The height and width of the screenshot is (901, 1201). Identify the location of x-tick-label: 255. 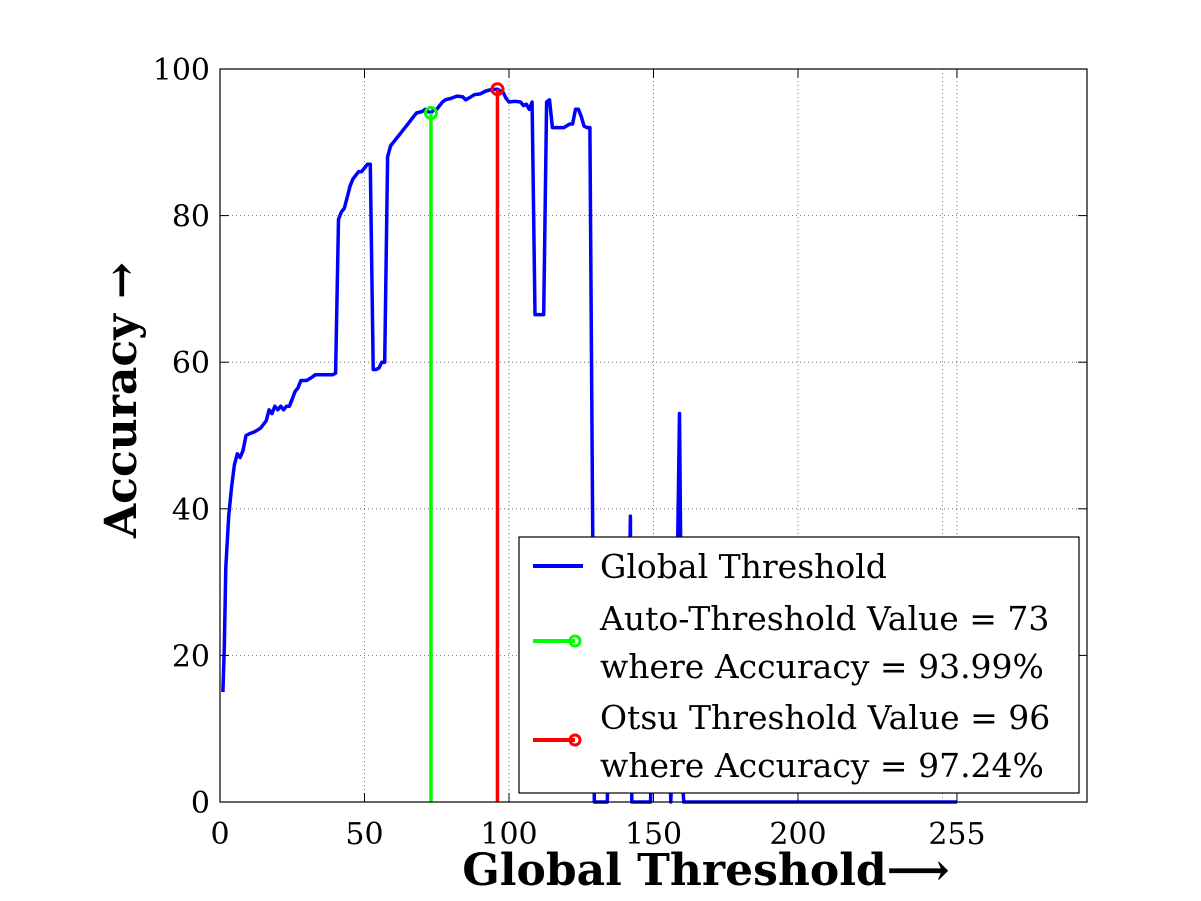
(956, 834).